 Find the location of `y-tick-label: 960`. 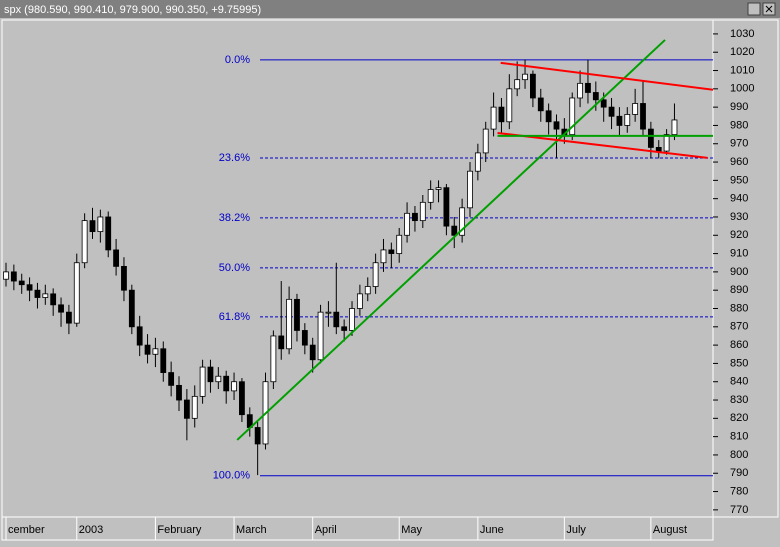

y-tick-label: 960 is located at coordinates (739, 162).